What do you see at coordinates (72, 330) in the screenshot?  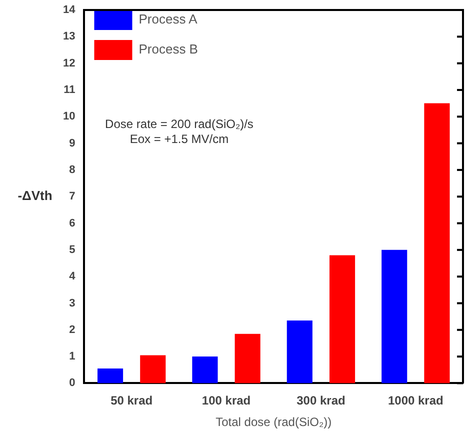 I see `y-tick-label: 2` at bounding box center [72, 330].